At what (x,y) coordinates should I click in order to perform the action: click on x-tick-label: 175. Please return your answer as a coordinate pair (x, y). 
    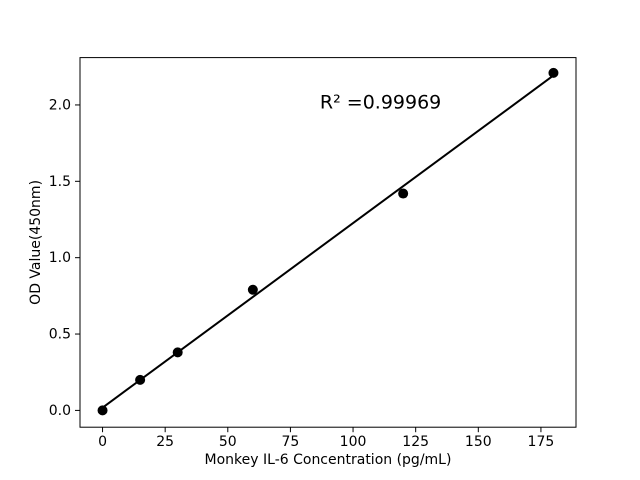
    Looking at the image, I should click on (541, 442).